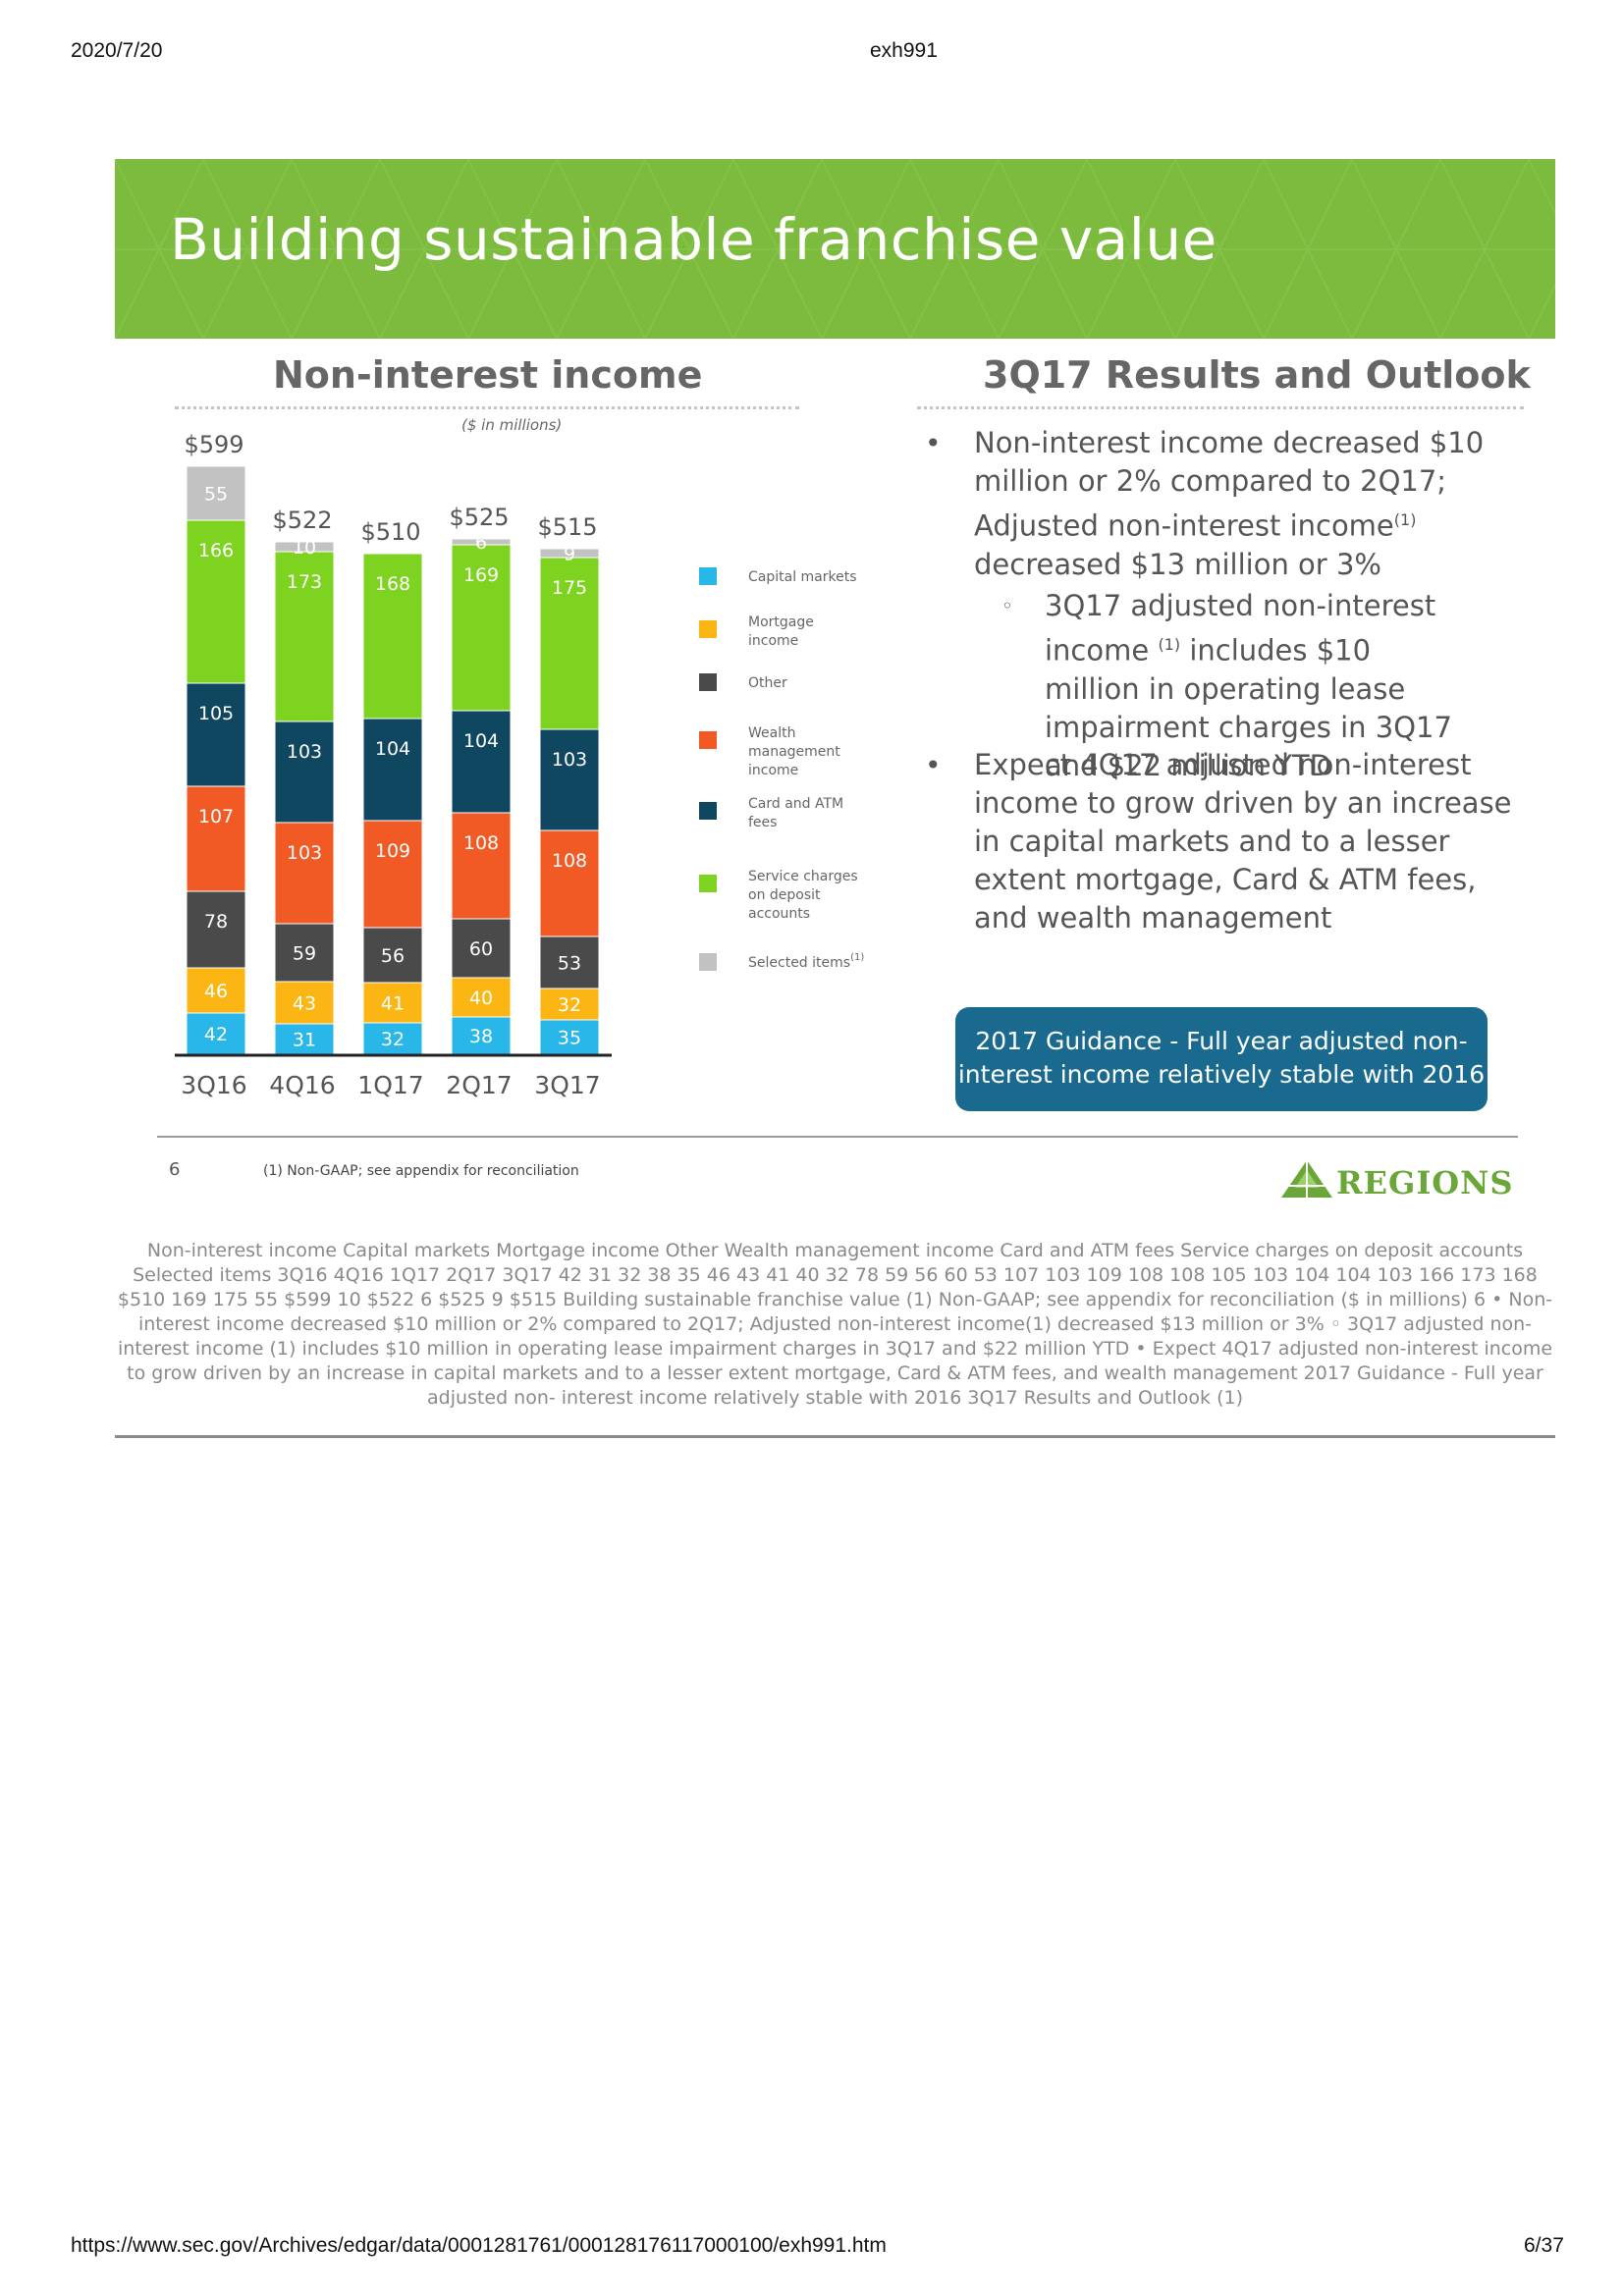 The height and width of the screenshot is (2296, 1623). Describe the element at coordinates (479, 517) in the screenshot. I see `total-label: $525` at that location.